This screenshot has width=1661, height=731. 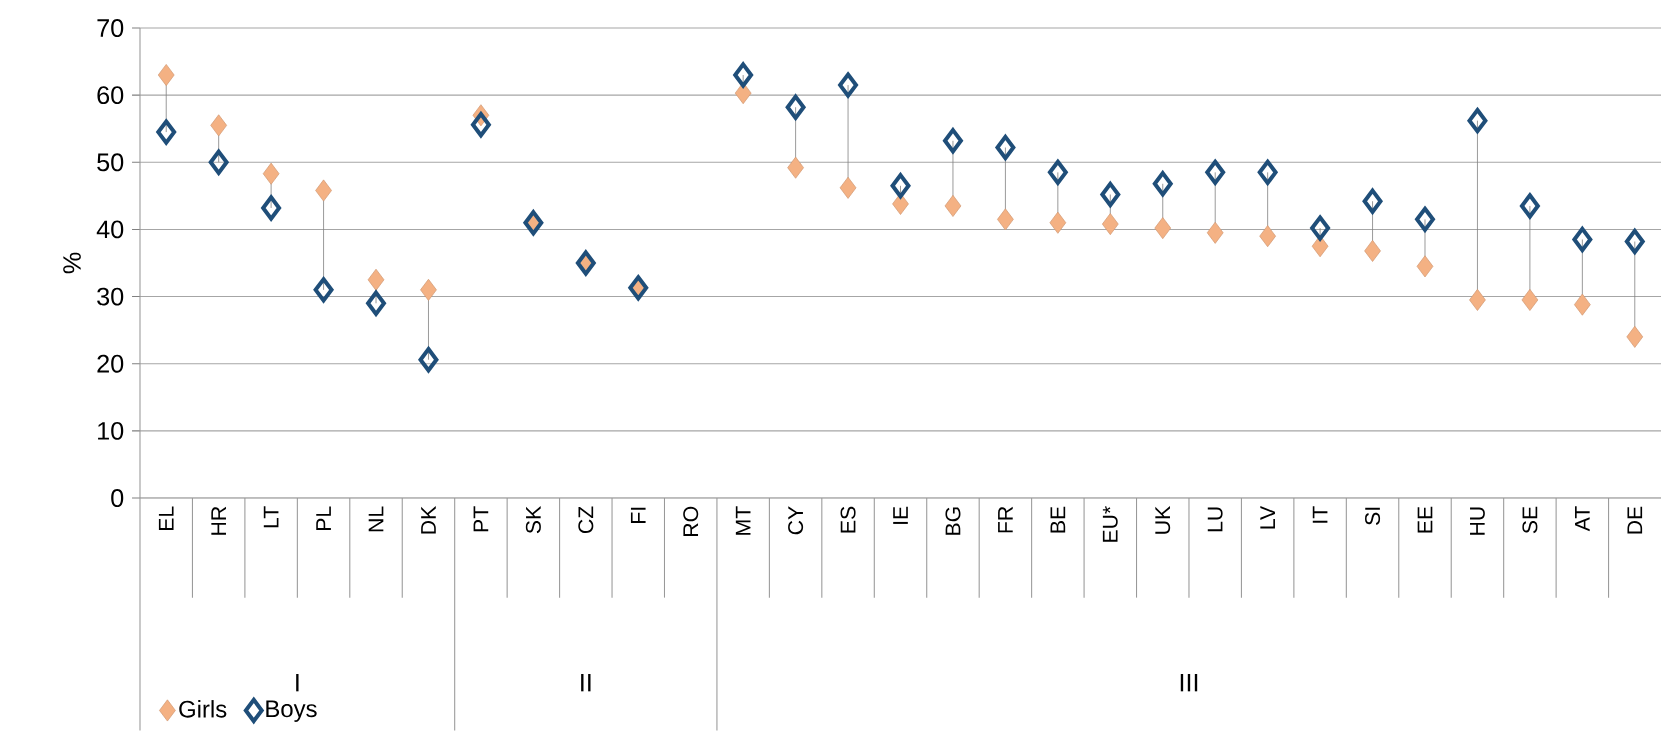 I want to click on x-tick-label: EE, so click(x=1425, y=519).